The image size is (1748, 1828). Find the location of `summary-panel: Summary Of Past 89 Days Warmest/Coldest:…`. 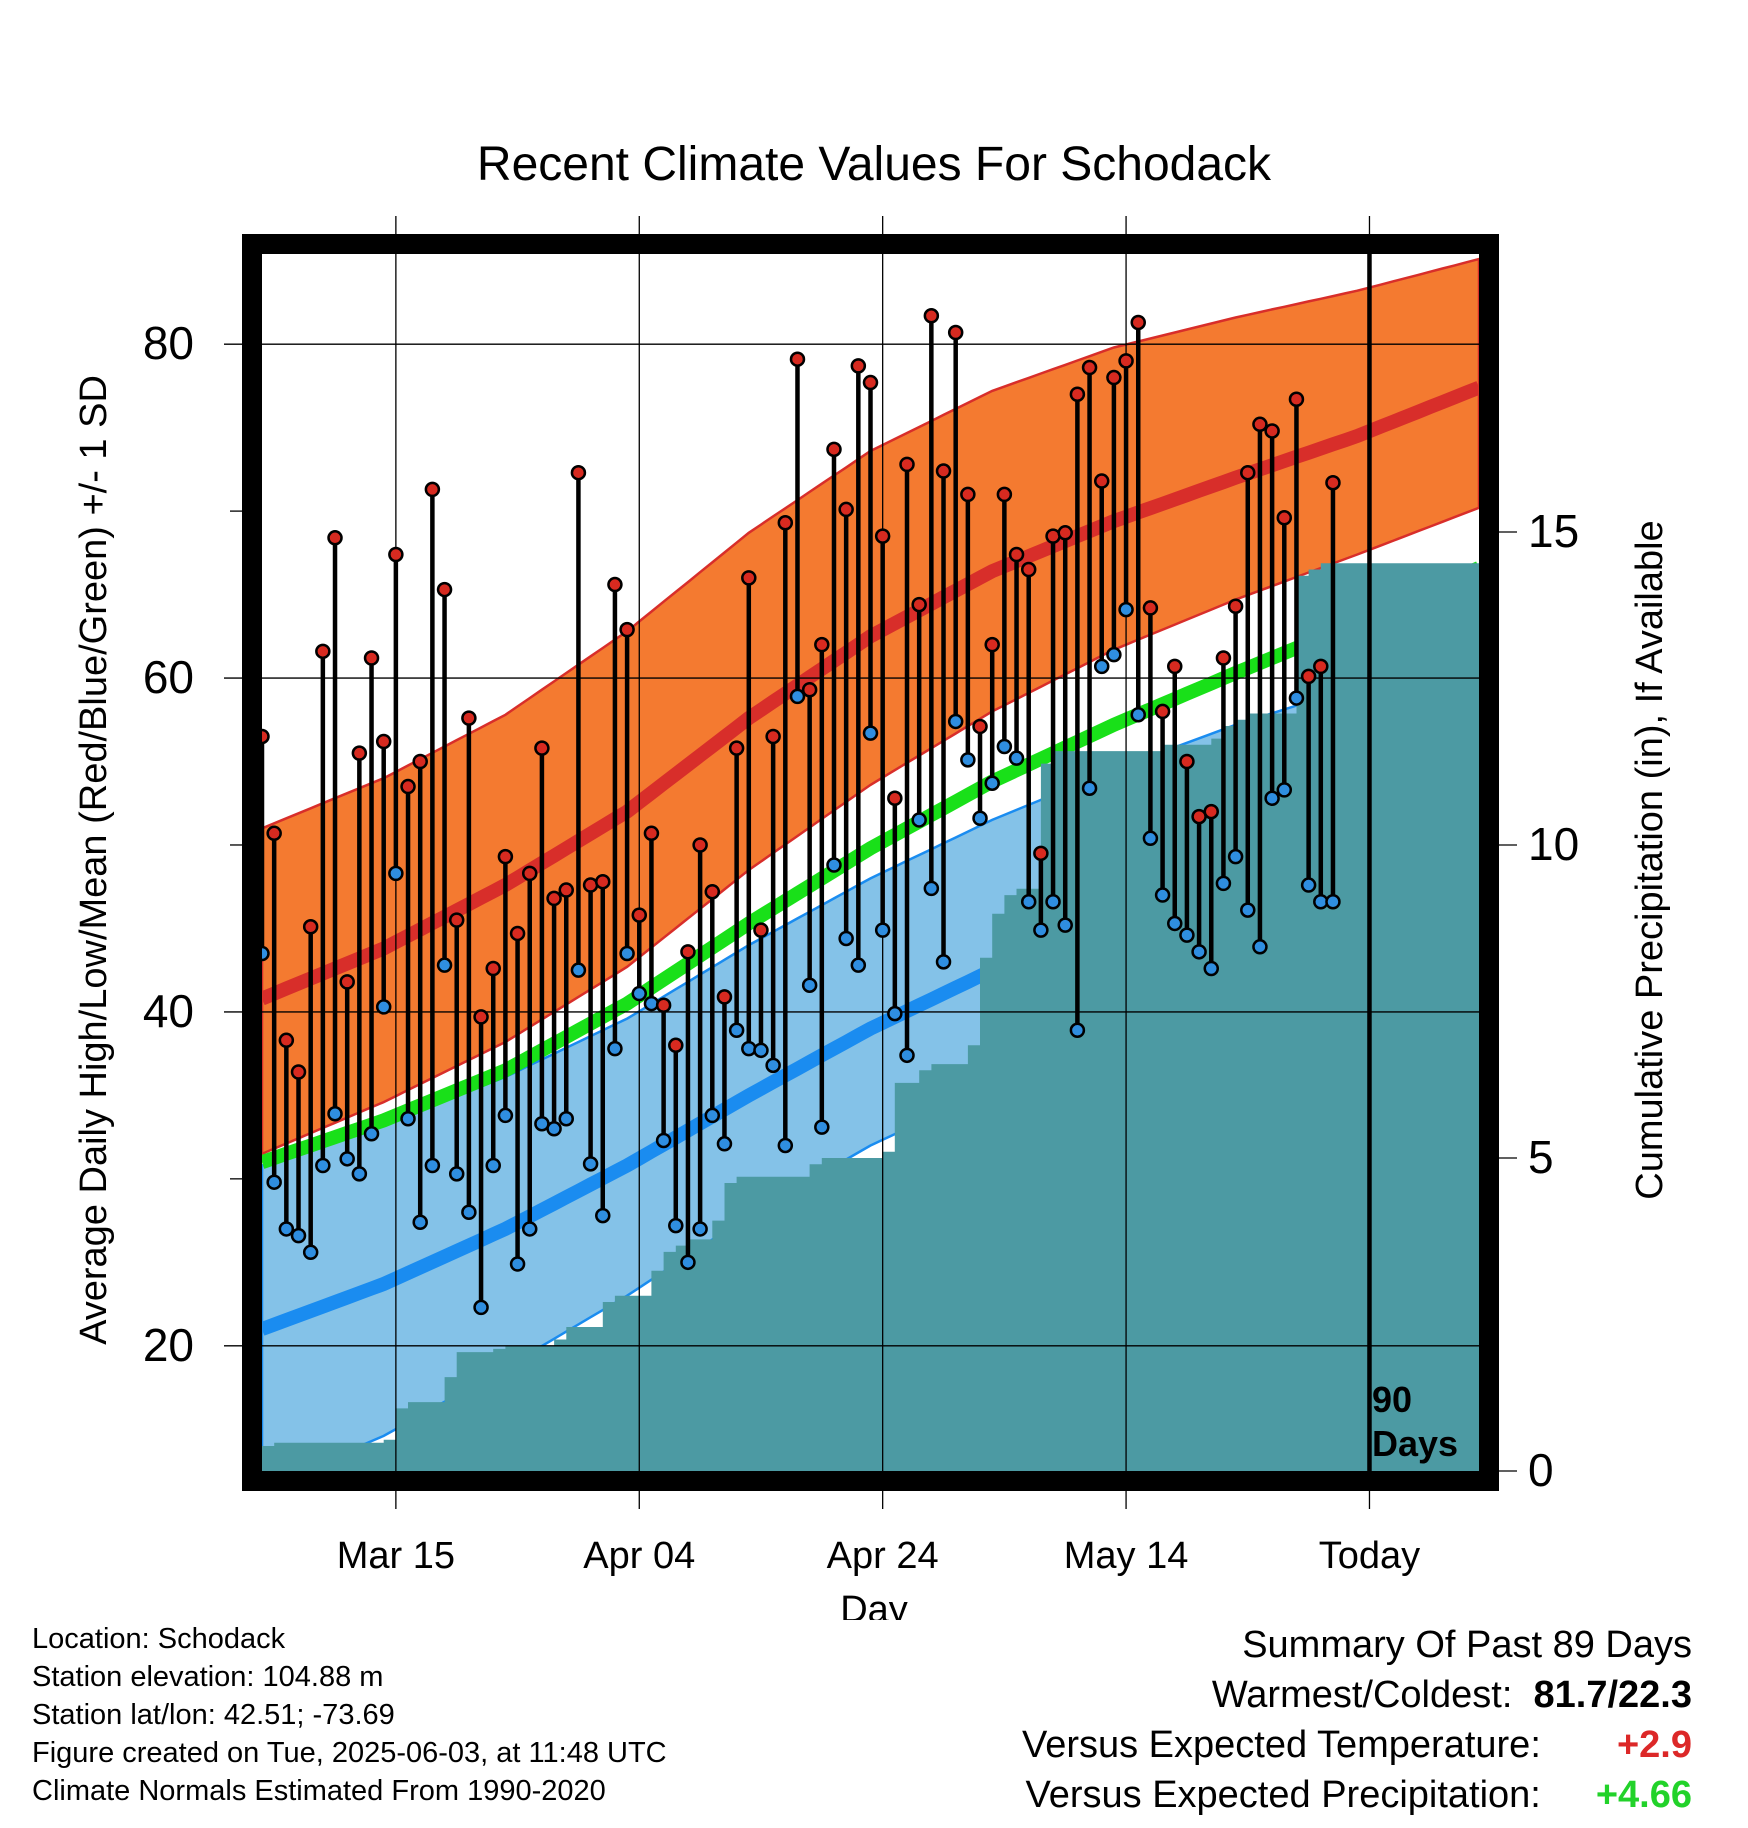

summary-panel: Summary Of Past 89 Days Warmest/Coldest:… is located at coordinates (1357, 1720).